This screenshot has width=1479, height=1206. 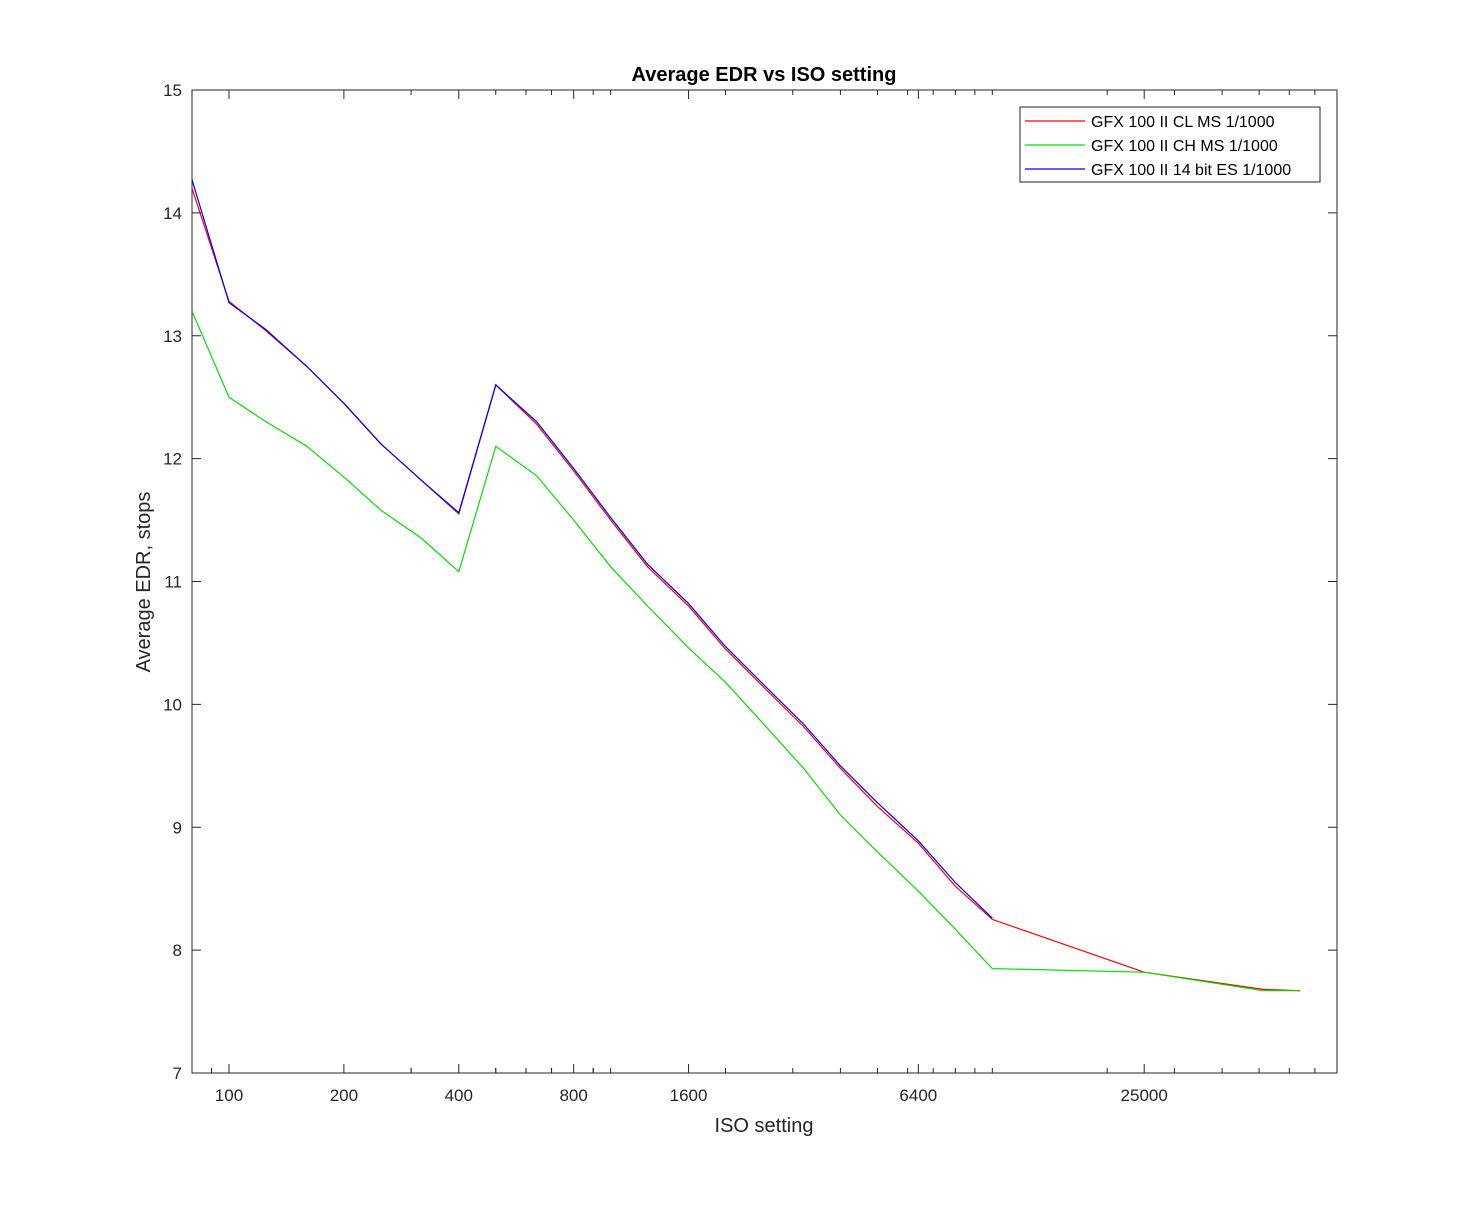 I want to click on y-tick-label: 8, so click(x=177, y=950).